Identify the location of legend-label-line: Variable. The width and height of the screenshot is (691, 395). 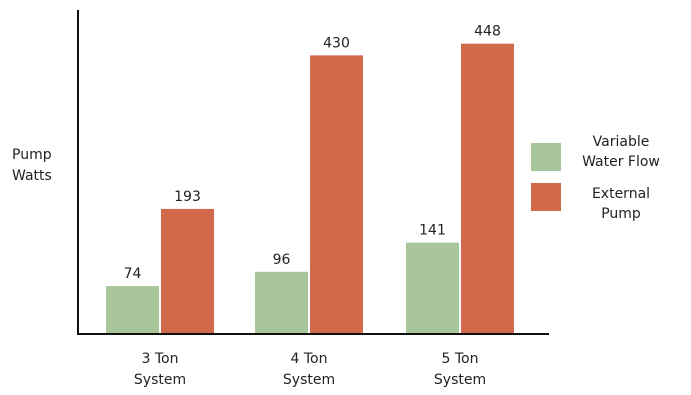
(621, 142).